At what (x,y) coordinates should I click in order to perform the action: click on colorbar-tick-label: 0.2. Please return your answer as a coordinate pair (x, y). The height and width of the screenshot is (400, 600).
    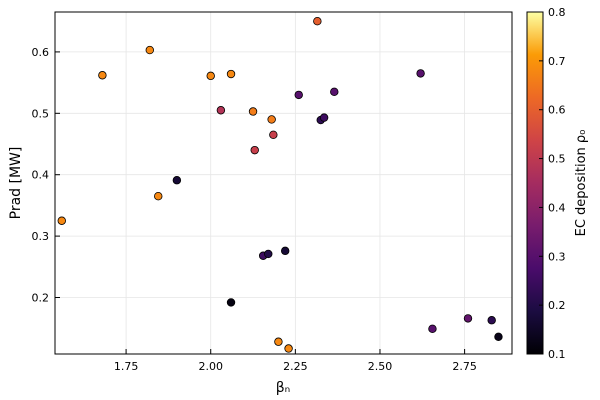
    Looking at the image, I should click on (557, 305).